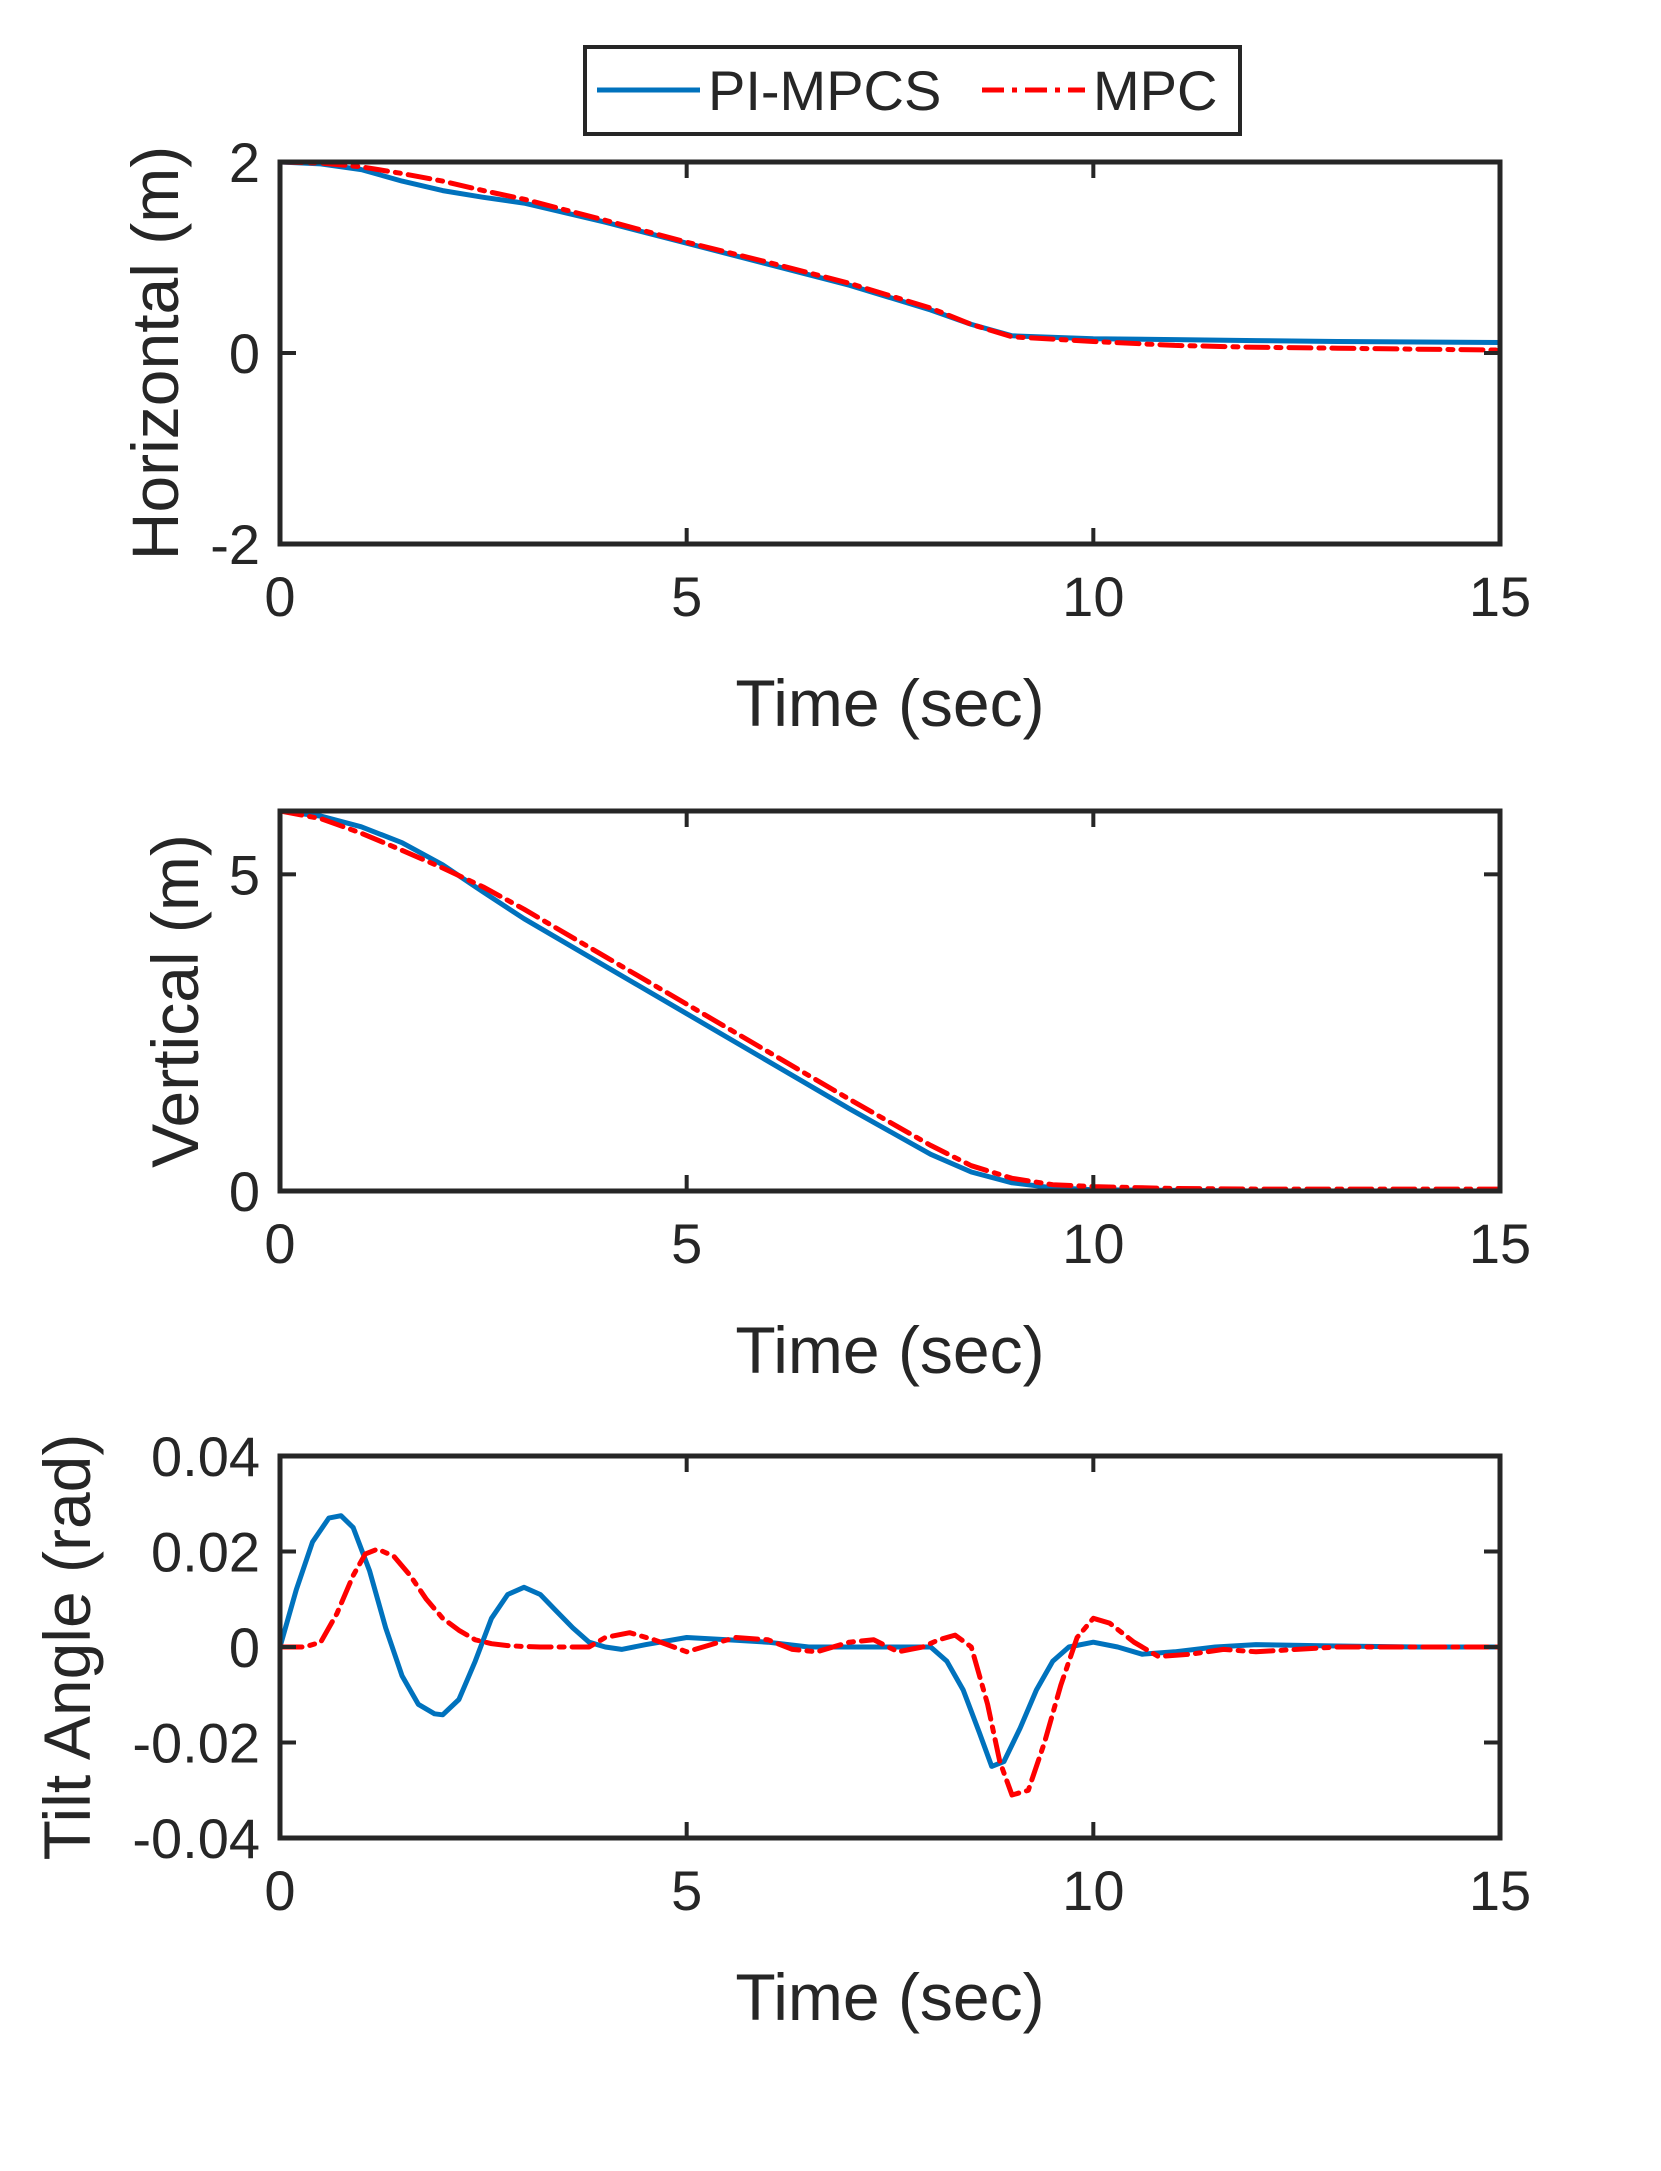  Describe the element at coordinates (1155, 90) in the screenshot. I see `legend-label-mpc: MPC` at that location.